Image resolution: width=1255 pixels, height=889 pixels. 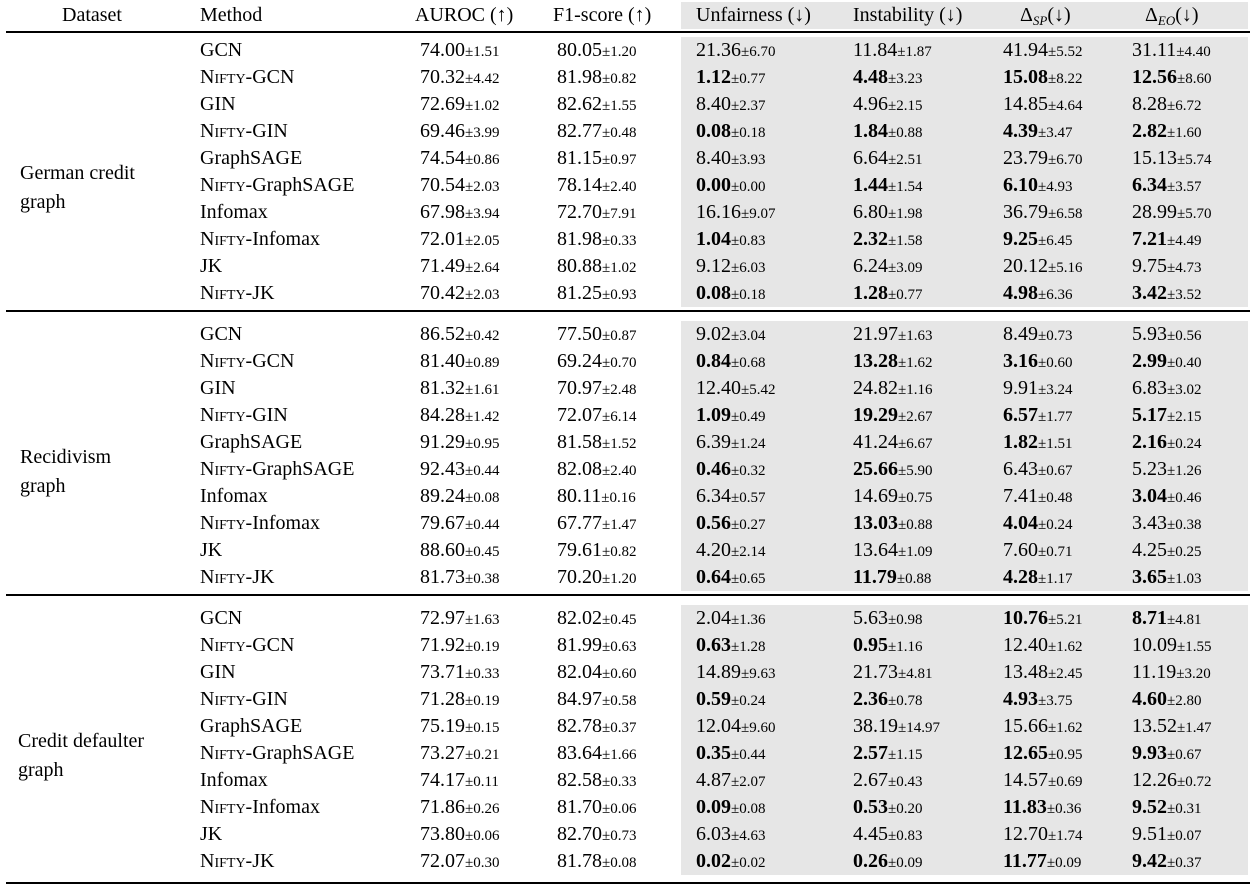 What do you see at coordinates (277, 753) in the screenshot?
I see `method-name: Nifty-GraphSAGE` at bounding box center [277, 753].